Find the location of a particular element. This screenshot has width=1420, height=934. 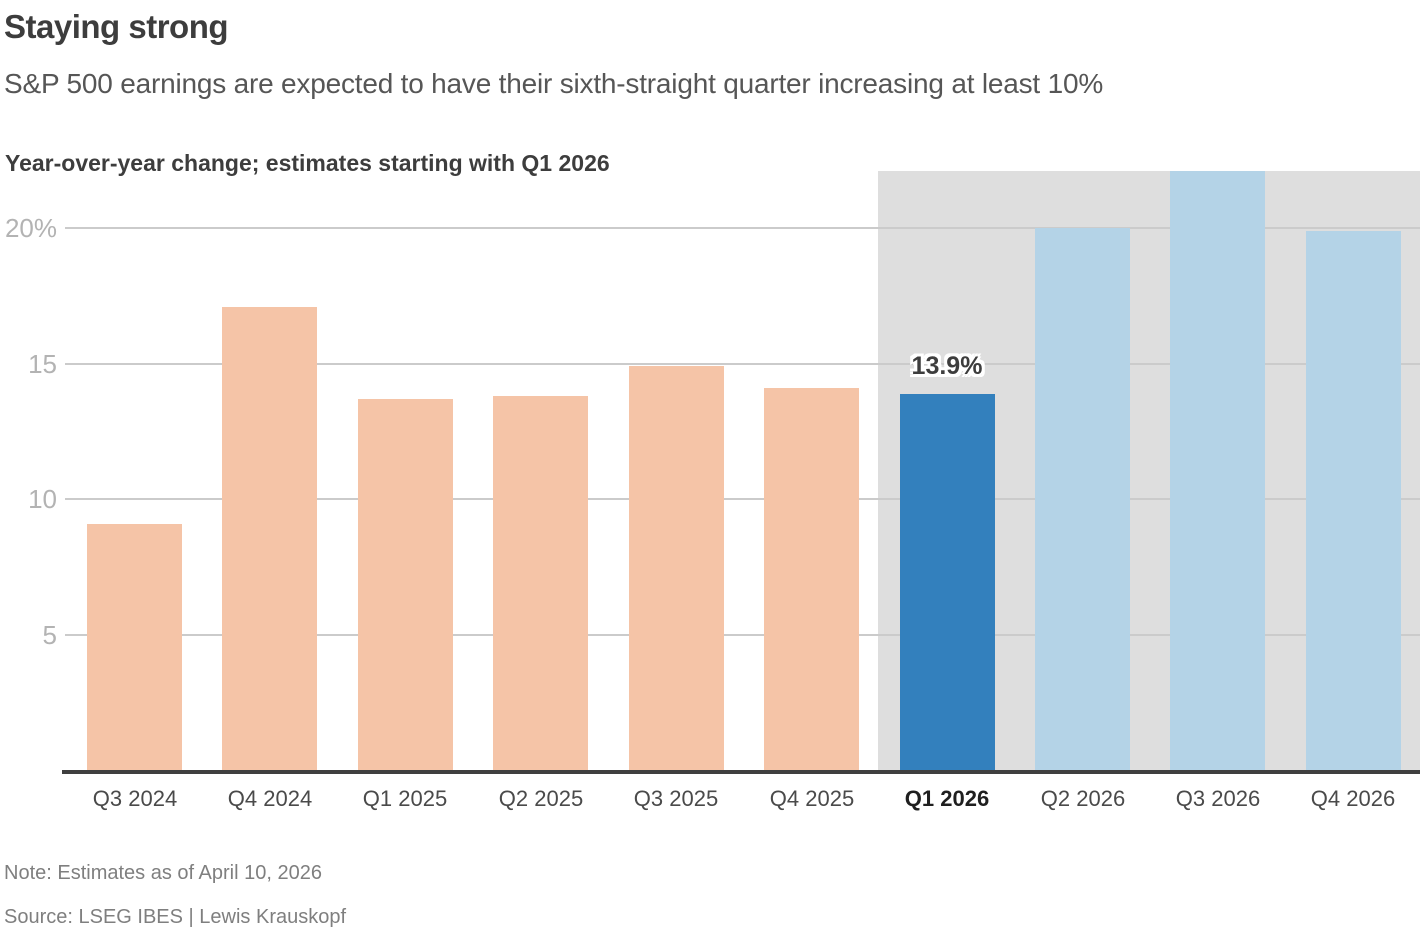

x-axis-label-q3-2025: Q3 2025 is located at coordinates (676, 798).